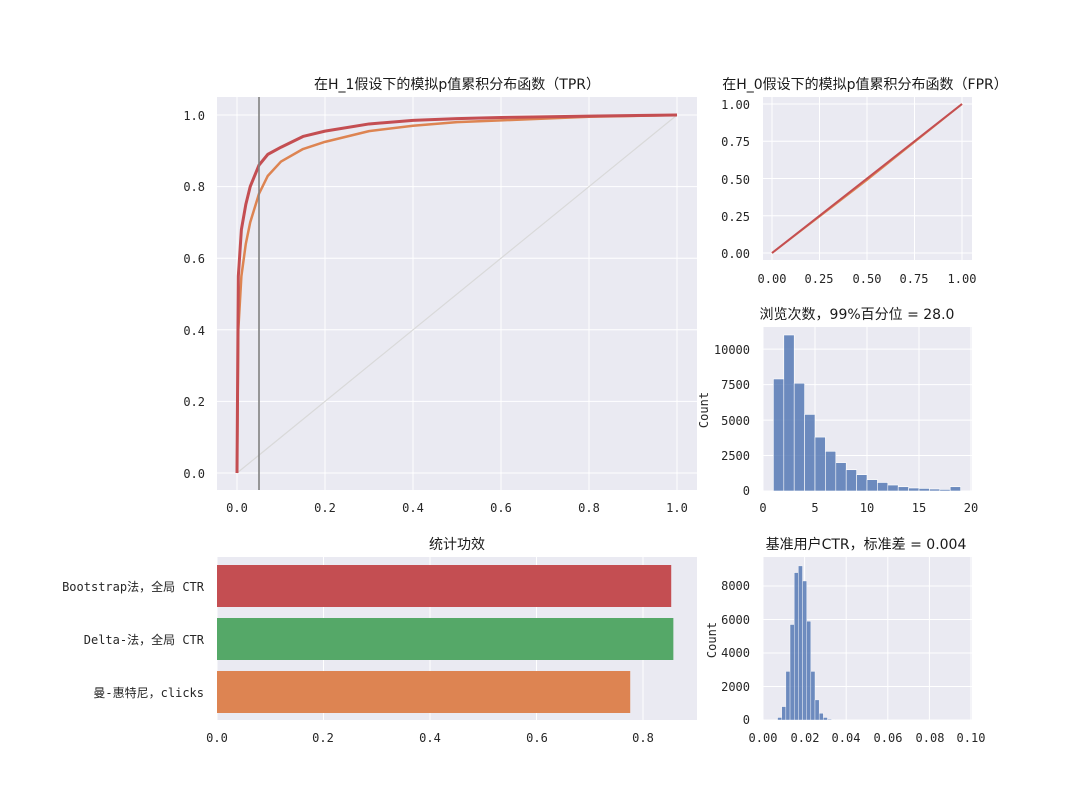 This screenshot has width=1080, height=810. Describe the element at coordinates (867, 279) in the screenshot. I see `fpr-x-ticks: 0.00 0.25 0.50 0.75 1.00` at that location.